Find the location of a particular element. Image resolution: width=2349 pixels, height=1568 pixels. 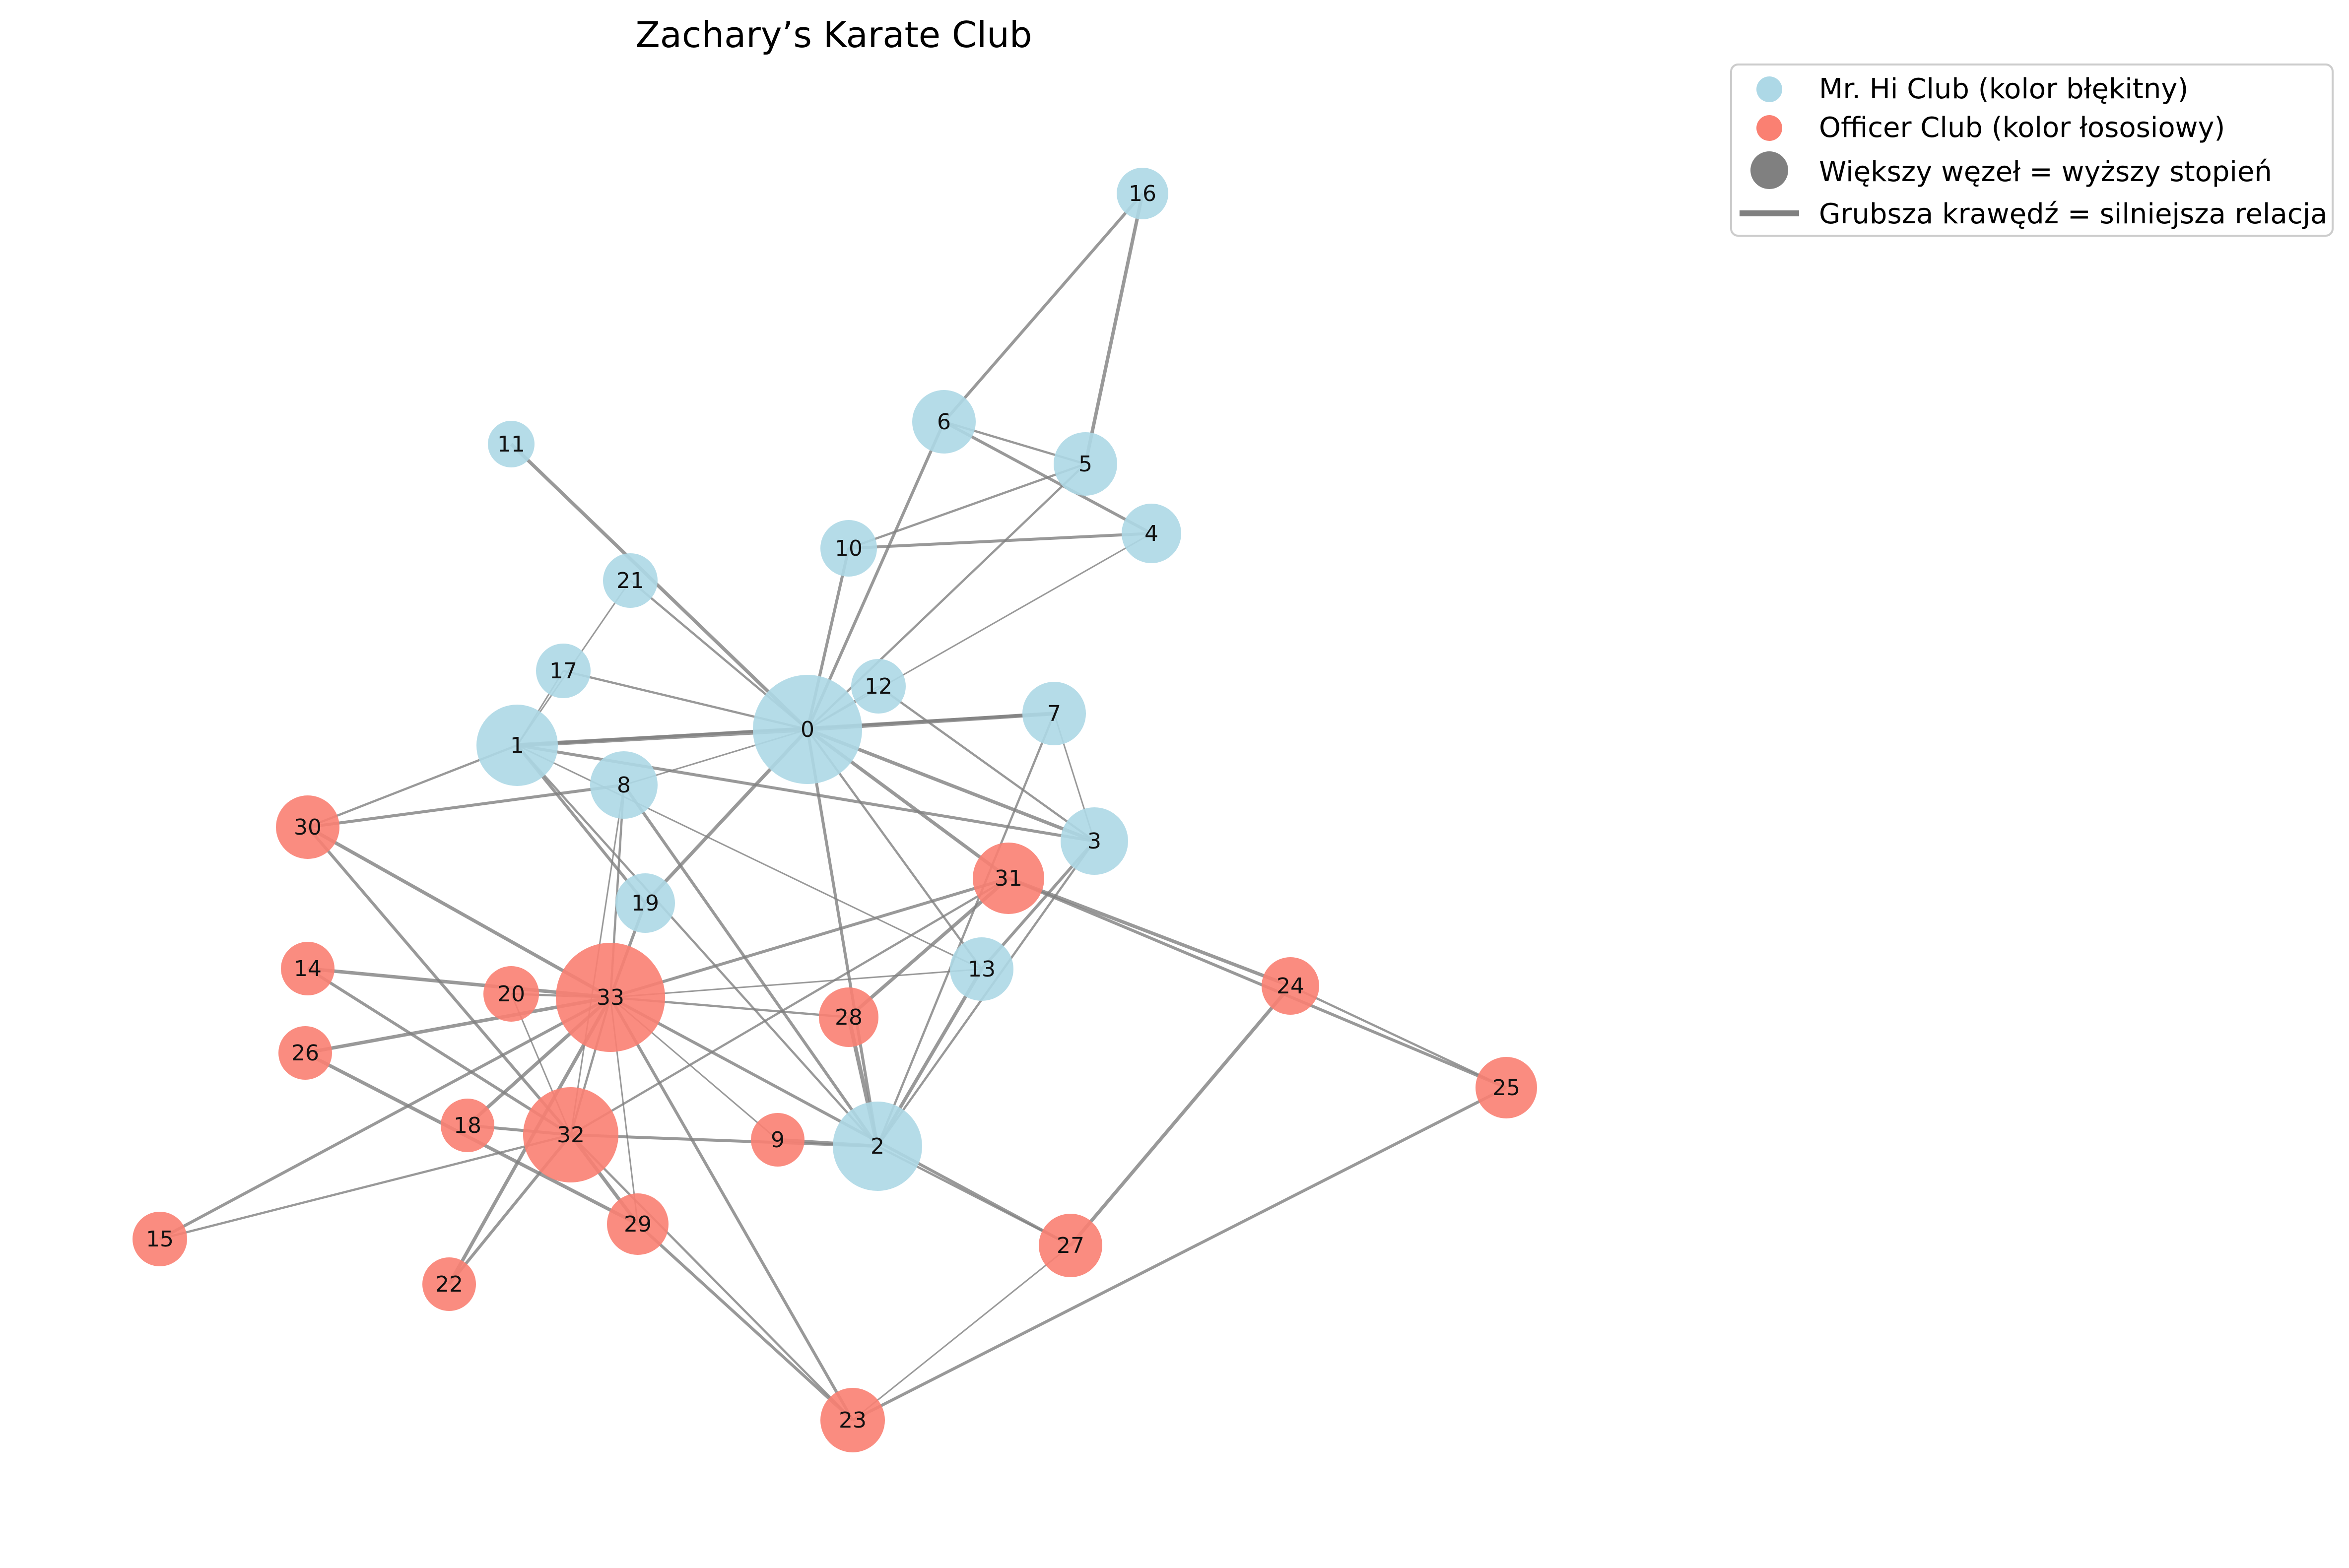

node-0: 0 is located at coordinates (807, 729).